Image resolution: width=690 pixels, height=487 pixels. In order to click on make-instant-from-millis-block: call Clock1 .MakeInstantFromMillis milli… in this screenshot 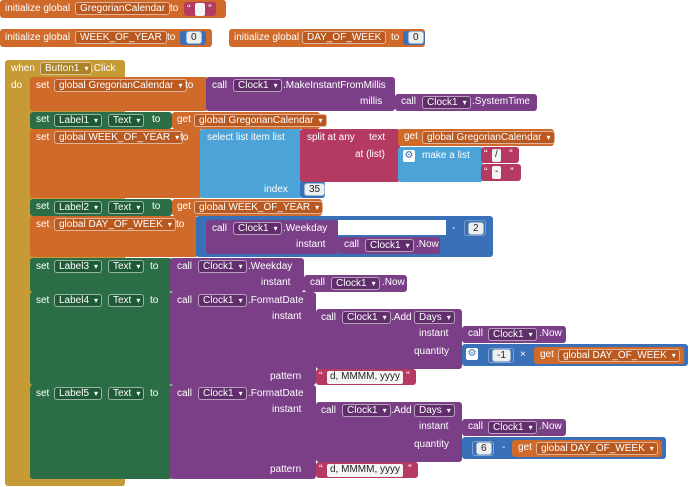, I will do `click(300, 94)`.